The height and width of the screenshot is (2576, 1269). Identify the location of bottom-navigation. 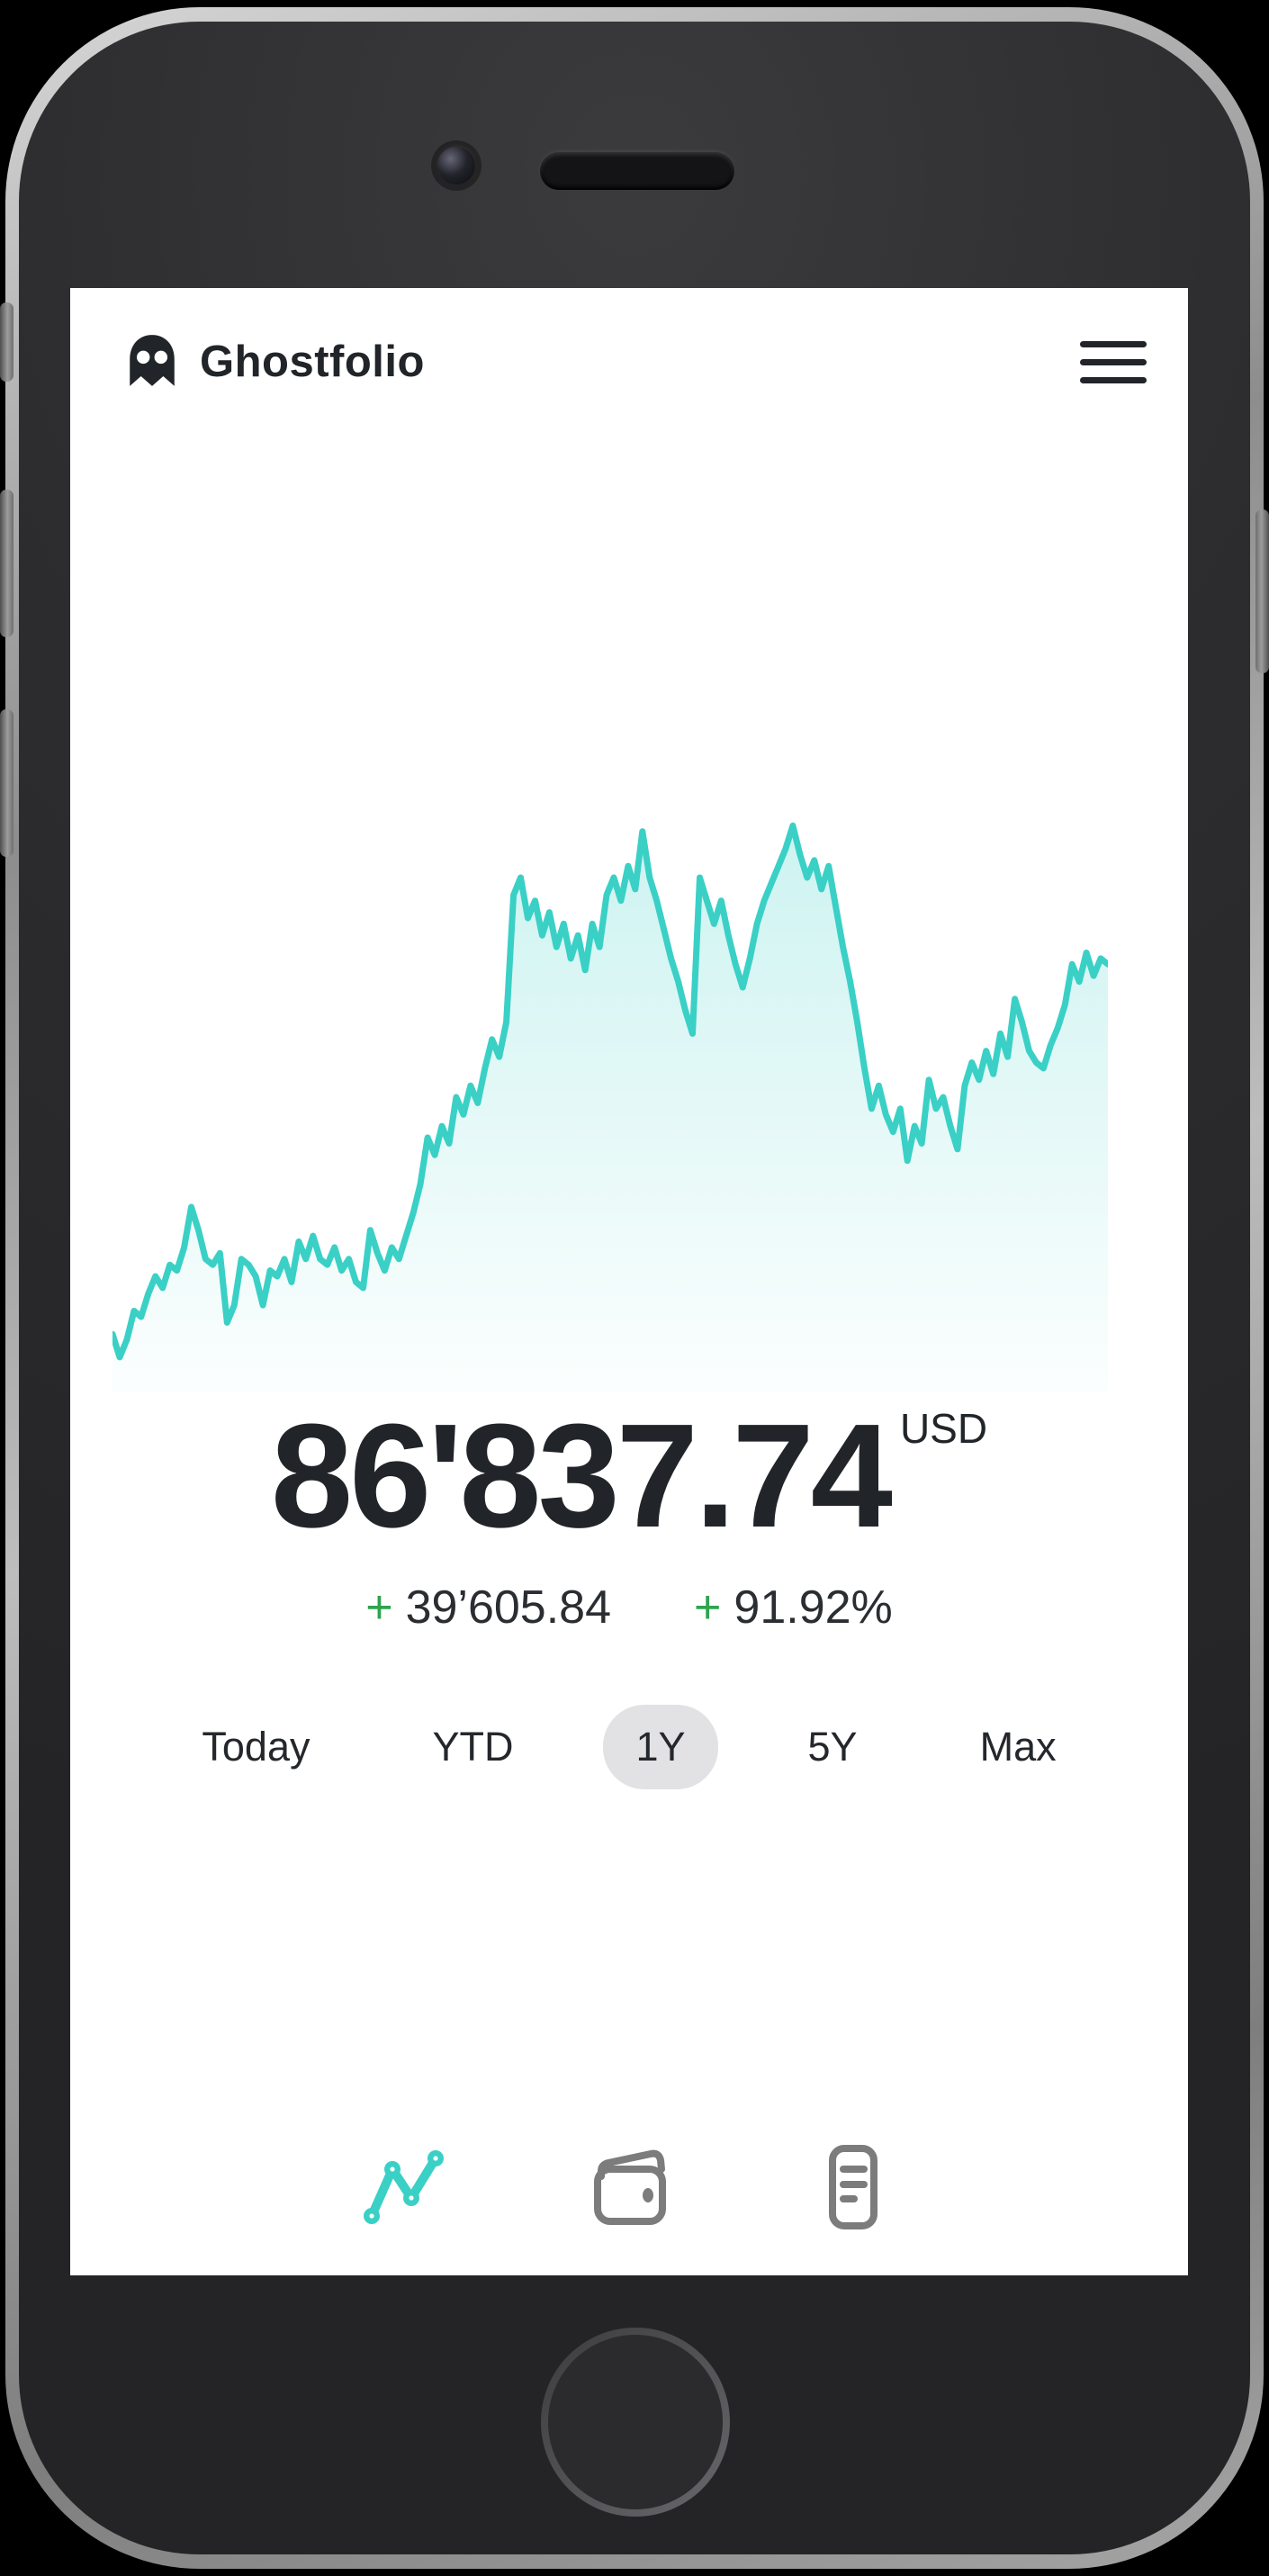
(629, 2187).